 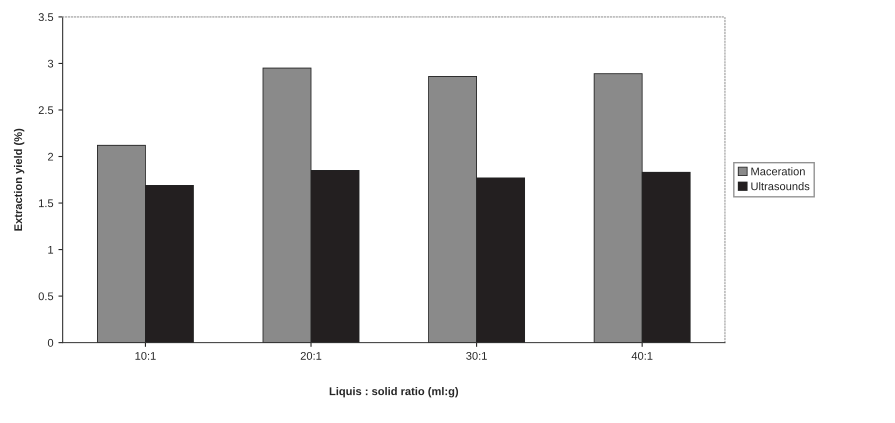 I want to click on x-tick-label: 40:1, so click(x=642, y=356).